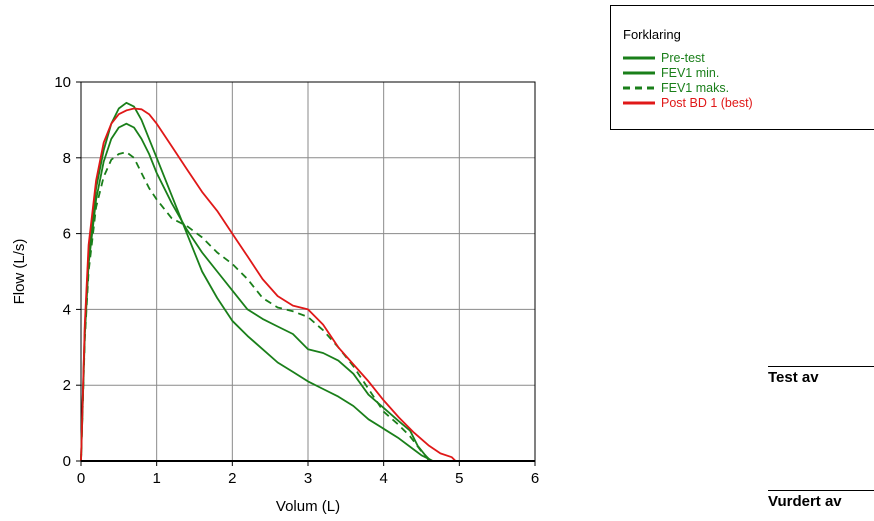 The width and height of the screenshot is (874, 521). What do you see at coordinates (81, 478) in the screenshot?
I see `x-tick-label: 0` at bounding box center [81, 478].